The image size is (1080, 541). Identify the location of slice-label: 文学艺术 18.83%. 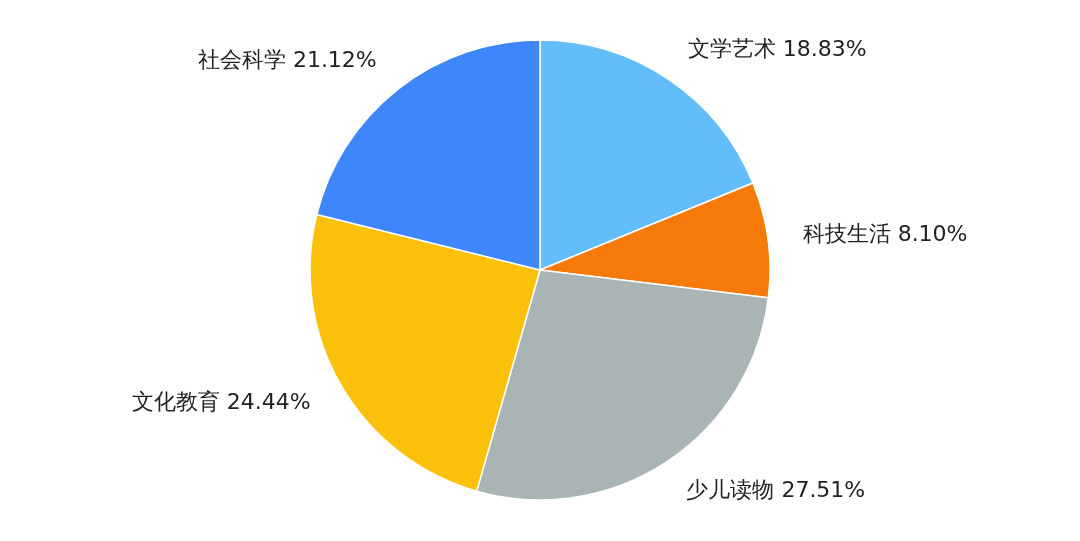
(777, 49).